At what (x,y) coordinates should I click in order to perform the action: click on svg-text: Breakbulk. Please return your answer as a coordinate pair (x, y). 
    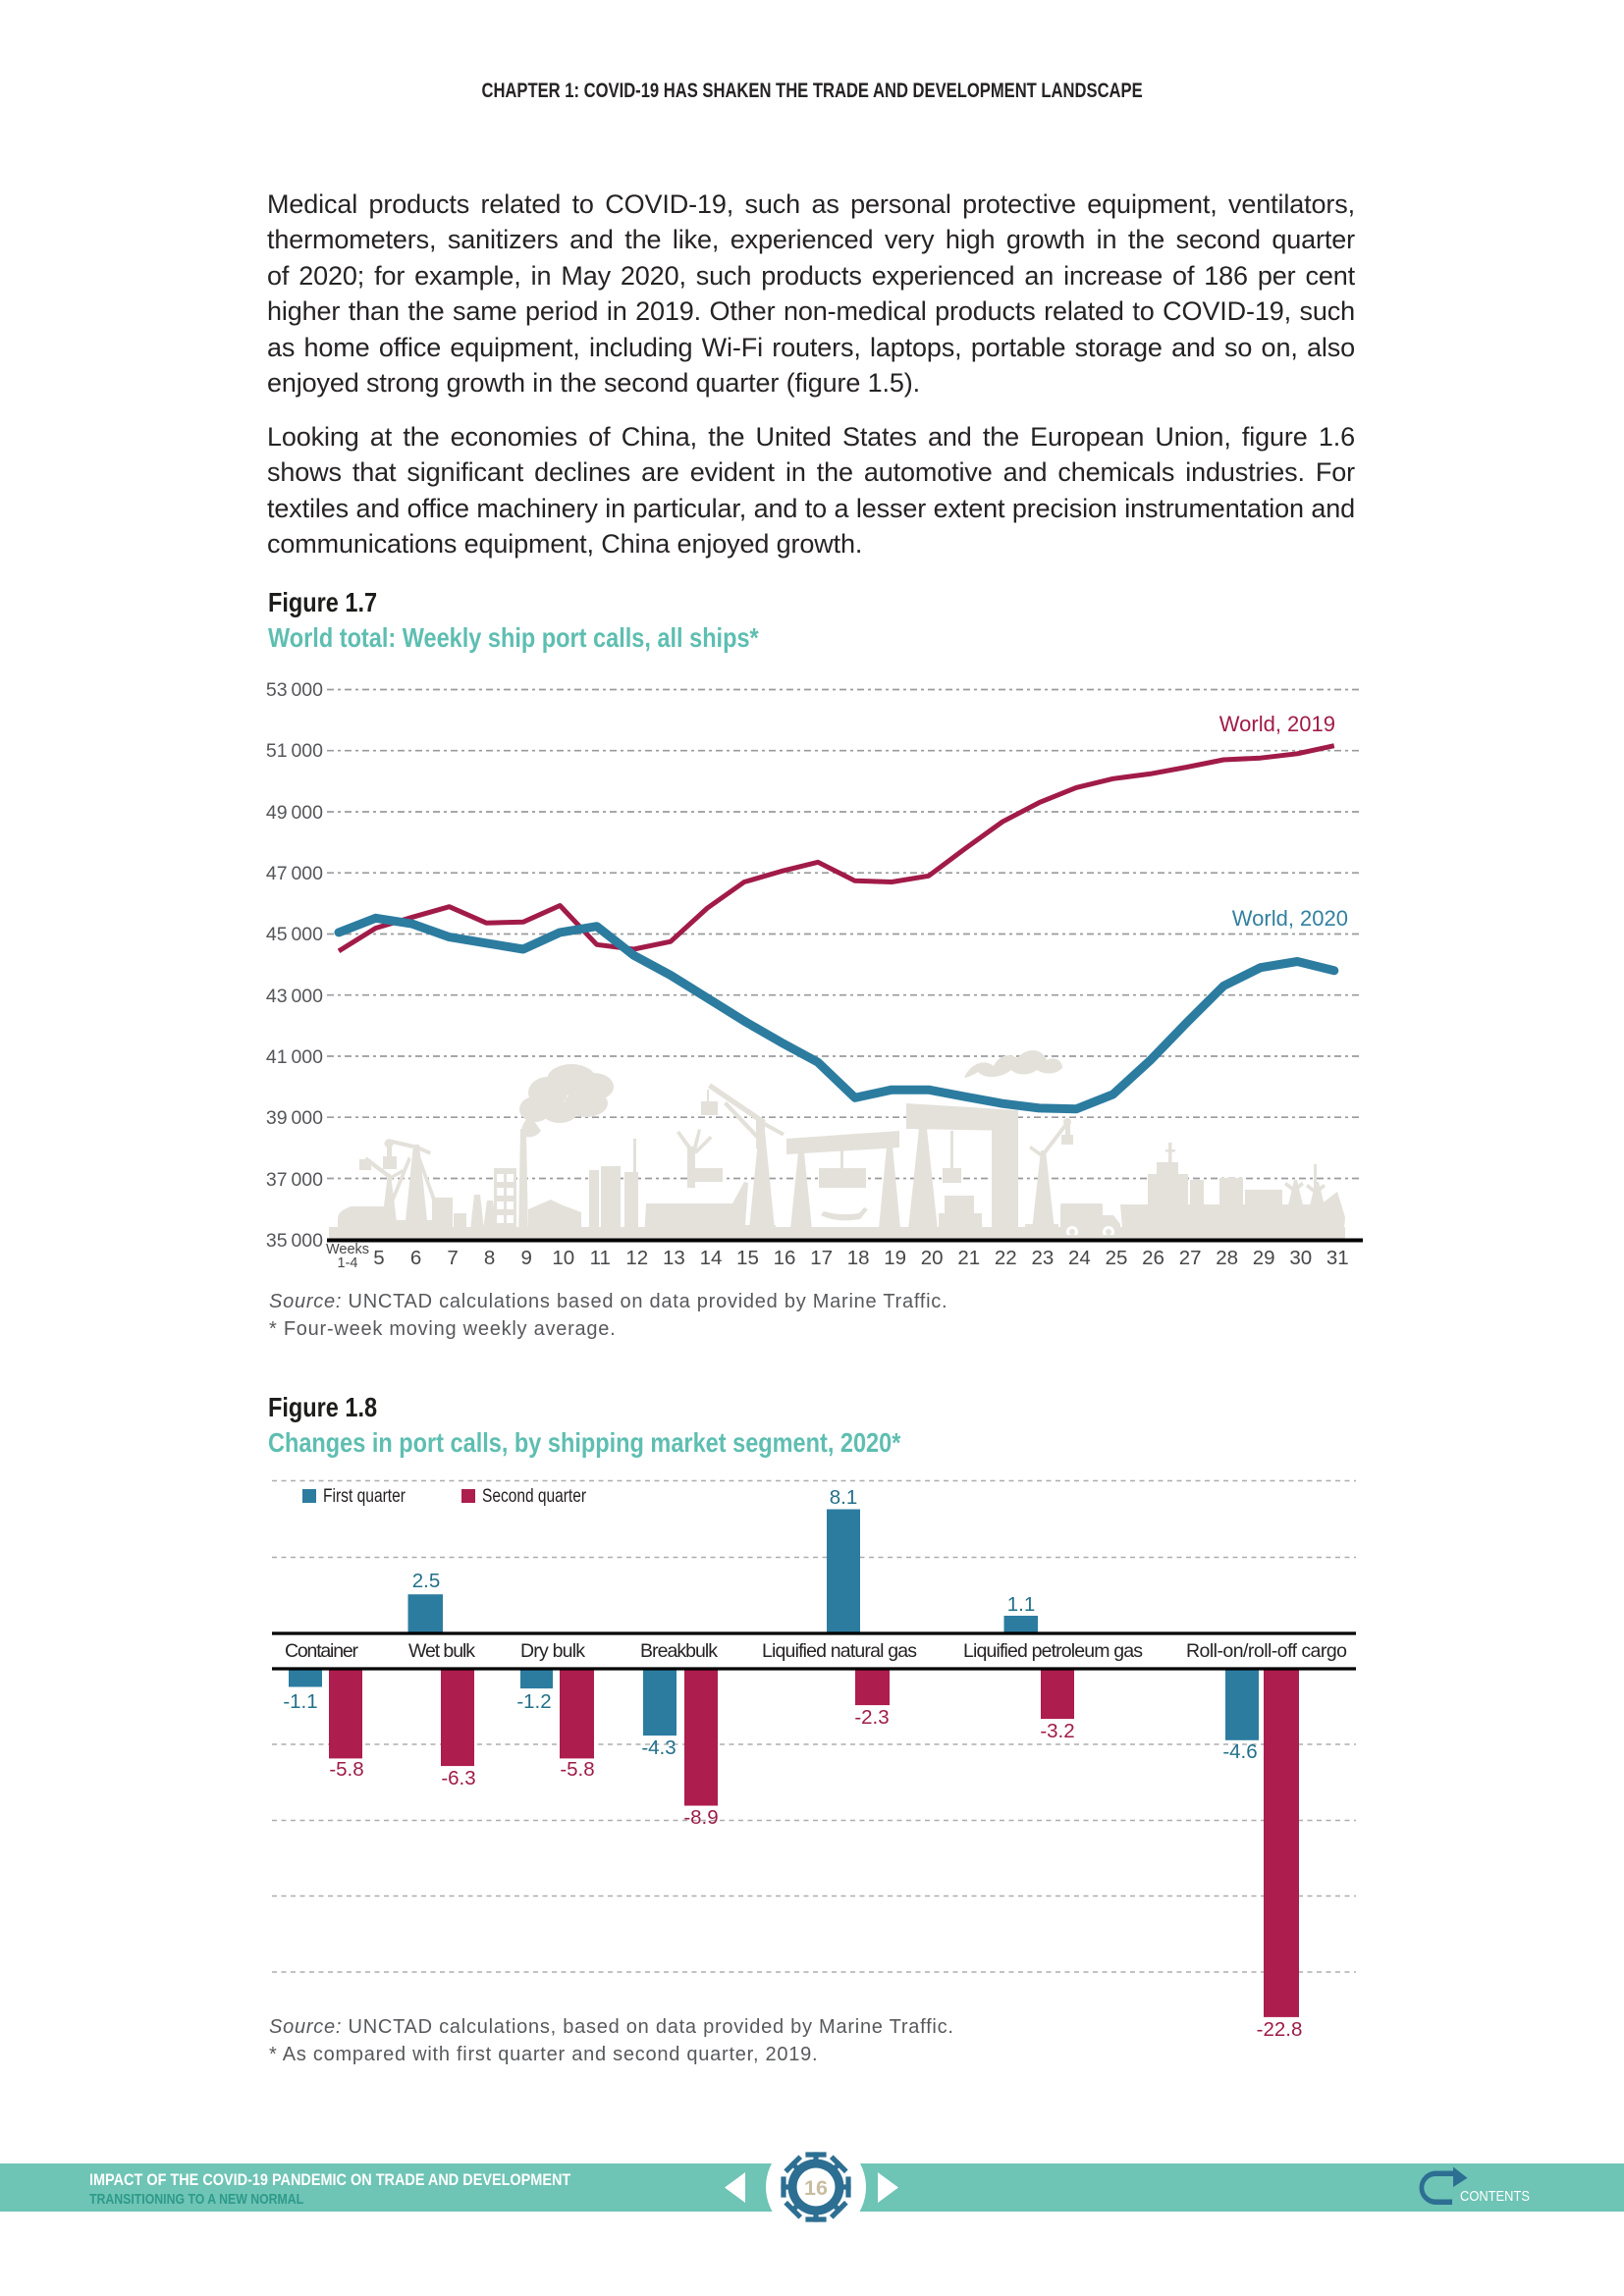
    Looking at the image, I should click on (679, 1651).